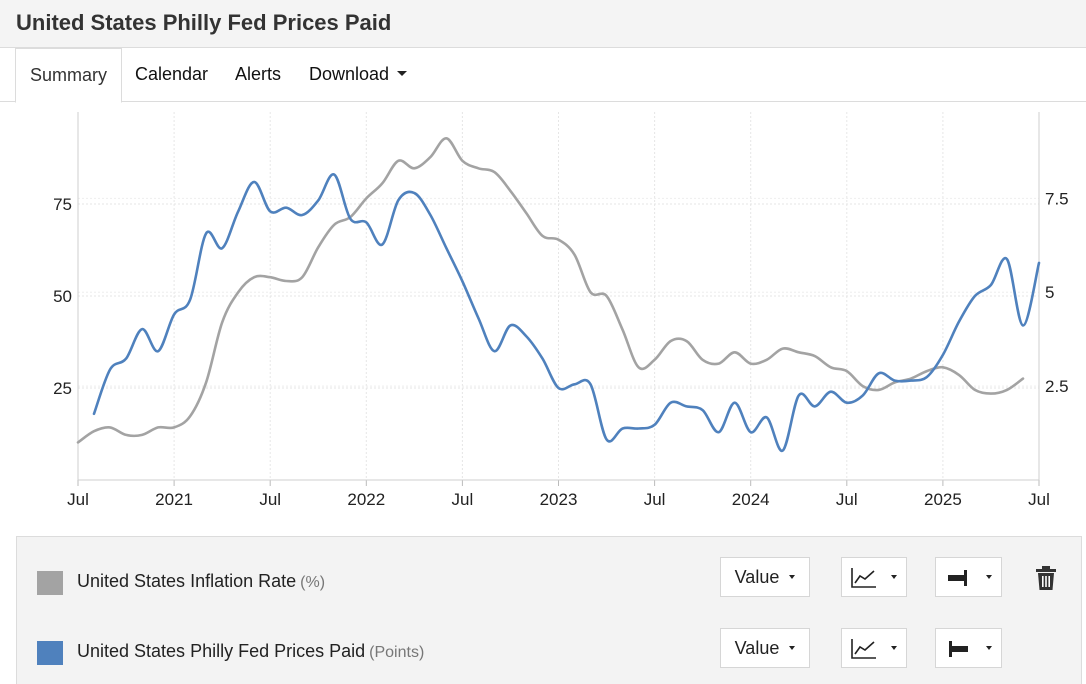  What do you see at coordinates (62, 204) in the screenshot?
I see `y-left-tick-label: 75` at bounding box center [62, 204].